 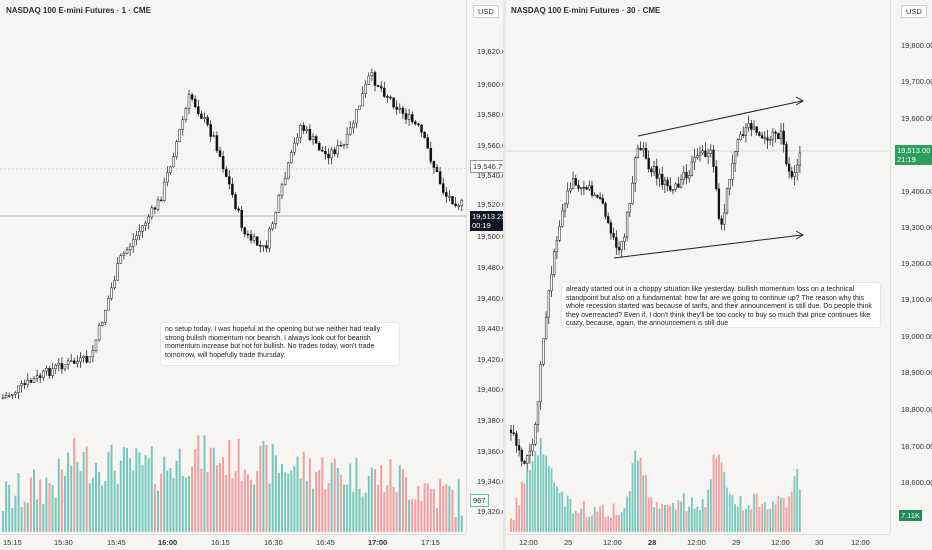 I want to click on left-y-tick: 19,400.00, so click(x=490, y=389).